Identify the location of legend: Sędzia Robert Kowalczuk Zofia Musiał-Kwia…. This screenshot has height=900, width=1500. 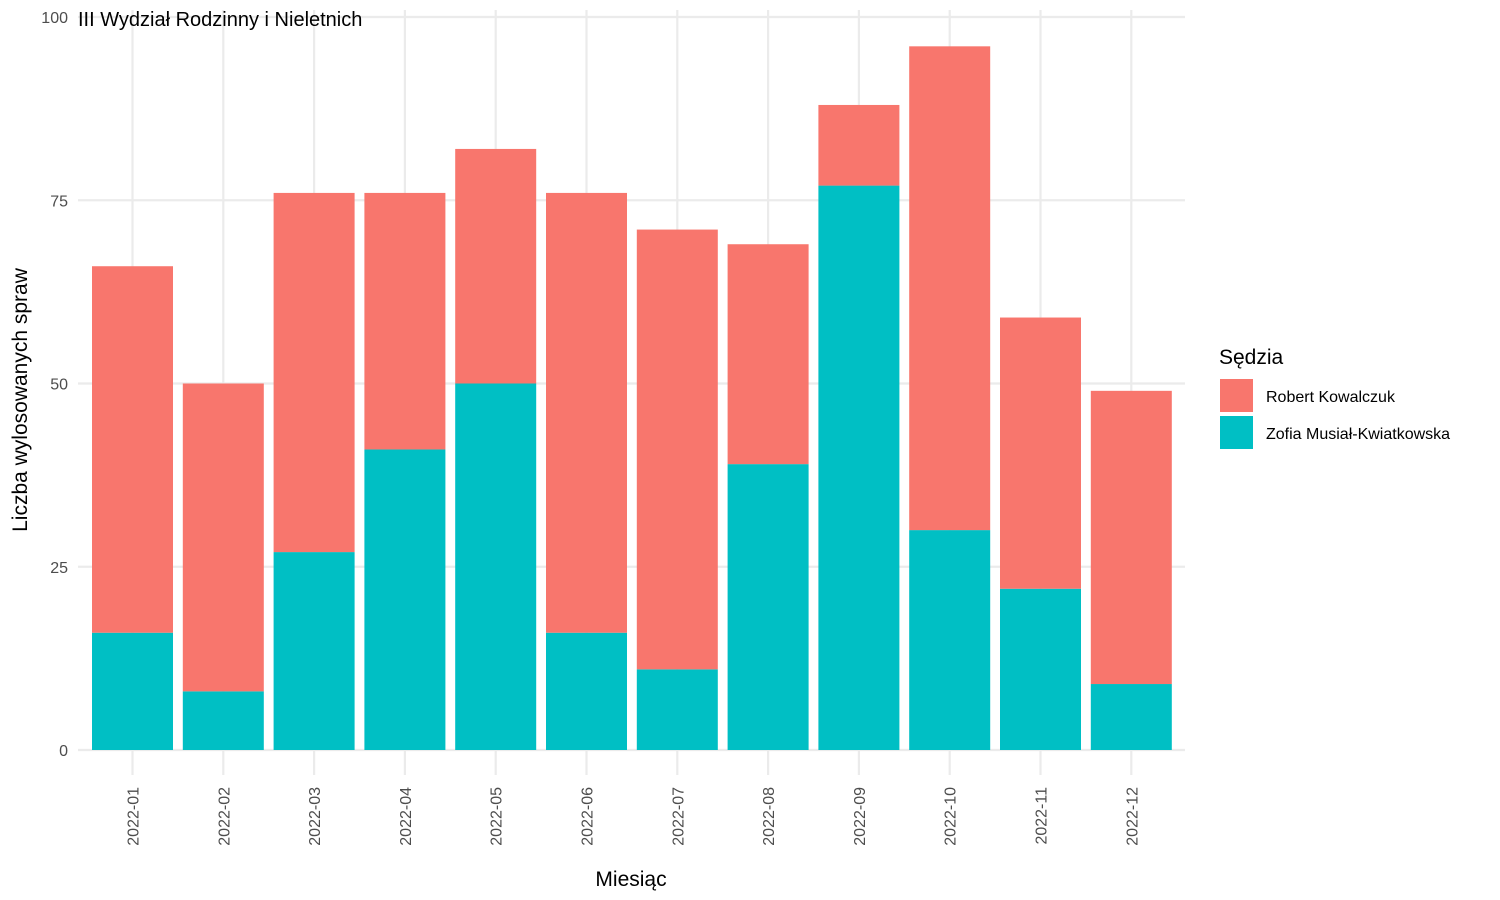
(1334, 397).